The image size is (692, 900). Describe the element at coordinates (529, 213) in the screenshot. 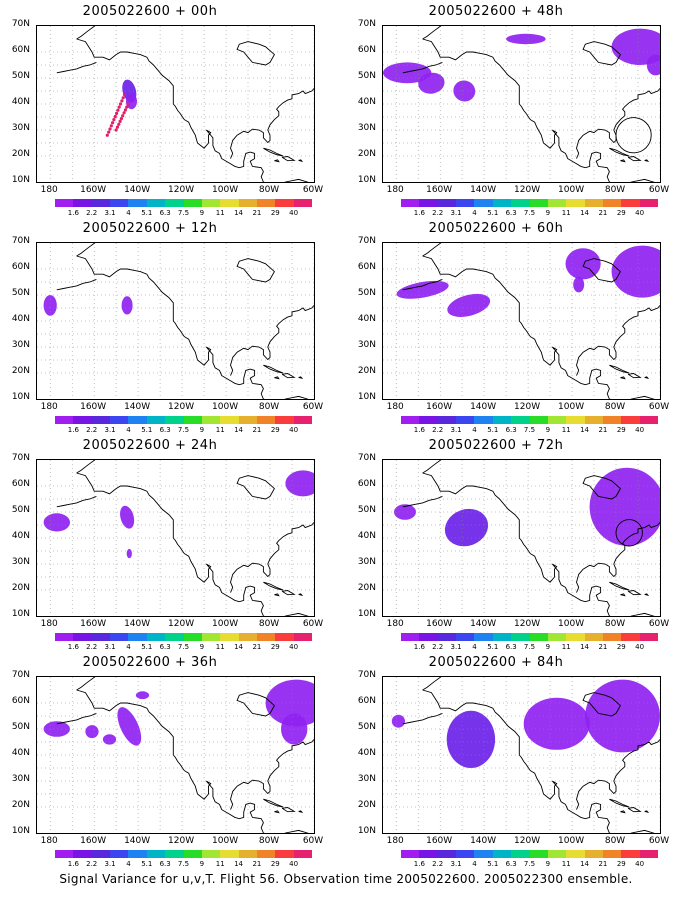

I see `colorbar-label: 7.5` at that location.